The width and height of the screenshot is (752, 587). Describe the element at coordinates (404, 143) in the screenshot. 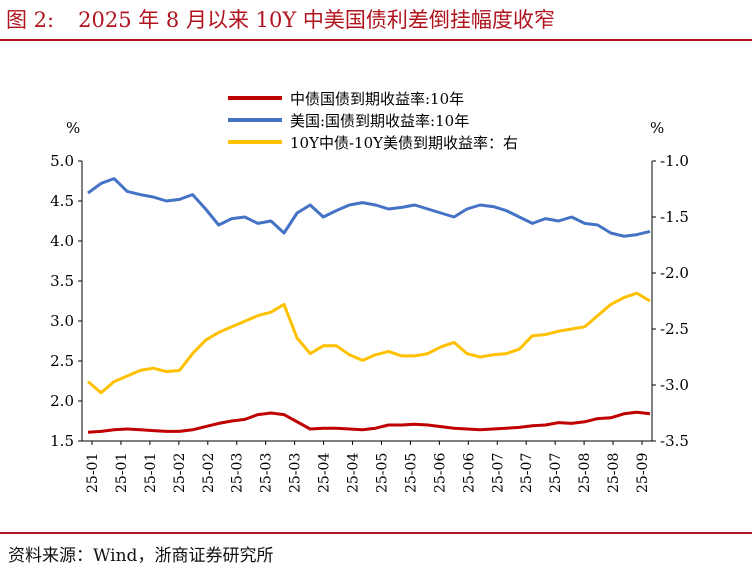

I see `legend-label-spread: 10Y中债-10Y美债到期收益率：右` at that location.